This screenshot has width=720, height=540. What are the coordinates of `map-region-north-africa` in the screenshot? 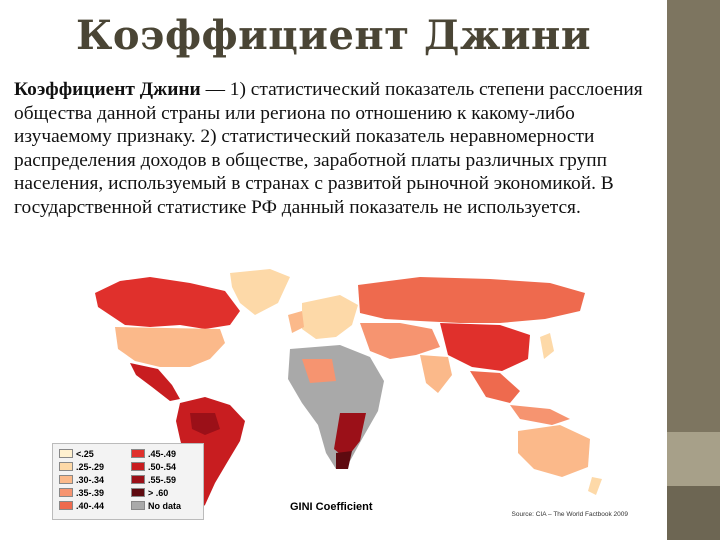 It's located at (319, 371).